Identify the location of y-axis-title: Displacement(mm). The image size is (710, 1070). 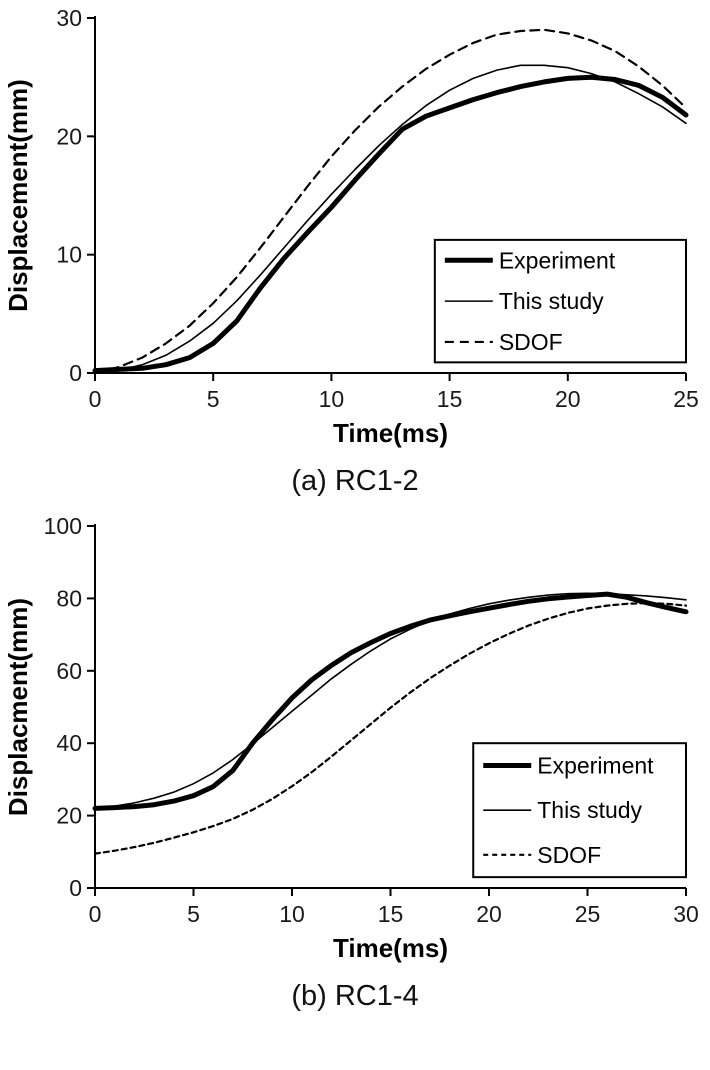
(18, 195).